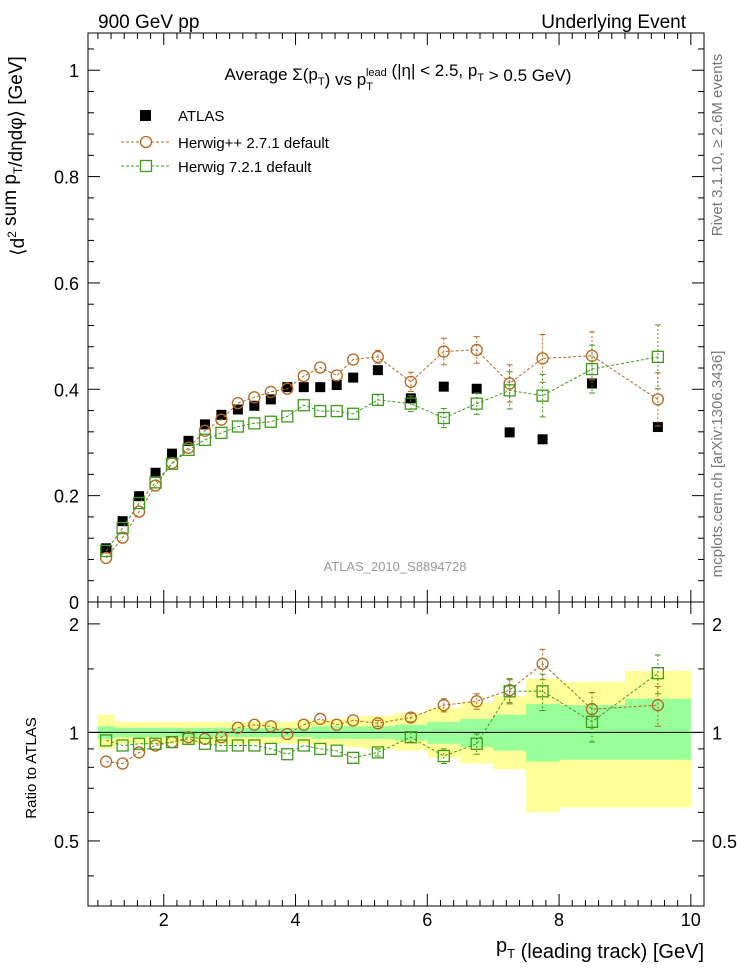 The width and height of the screenshot is (746, 972). What do you see at coordinates (254, 143) in the screenshot?
I see `legend-herwigpp-label: Herwig++ 2.7.1 default` at bounding box center [254, 143].